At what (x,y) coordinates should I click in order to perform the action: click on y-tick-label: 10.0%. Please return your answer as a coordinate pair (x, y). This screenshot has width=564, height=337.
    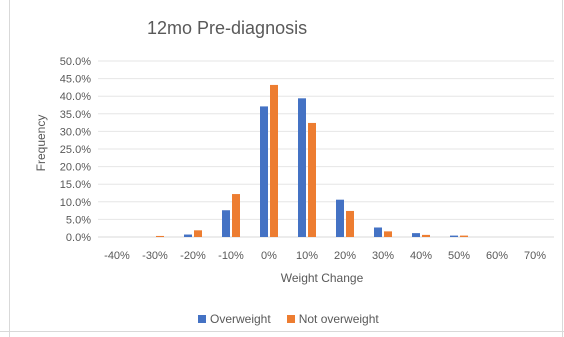
    Looking at the image, I should click on (75, 203).